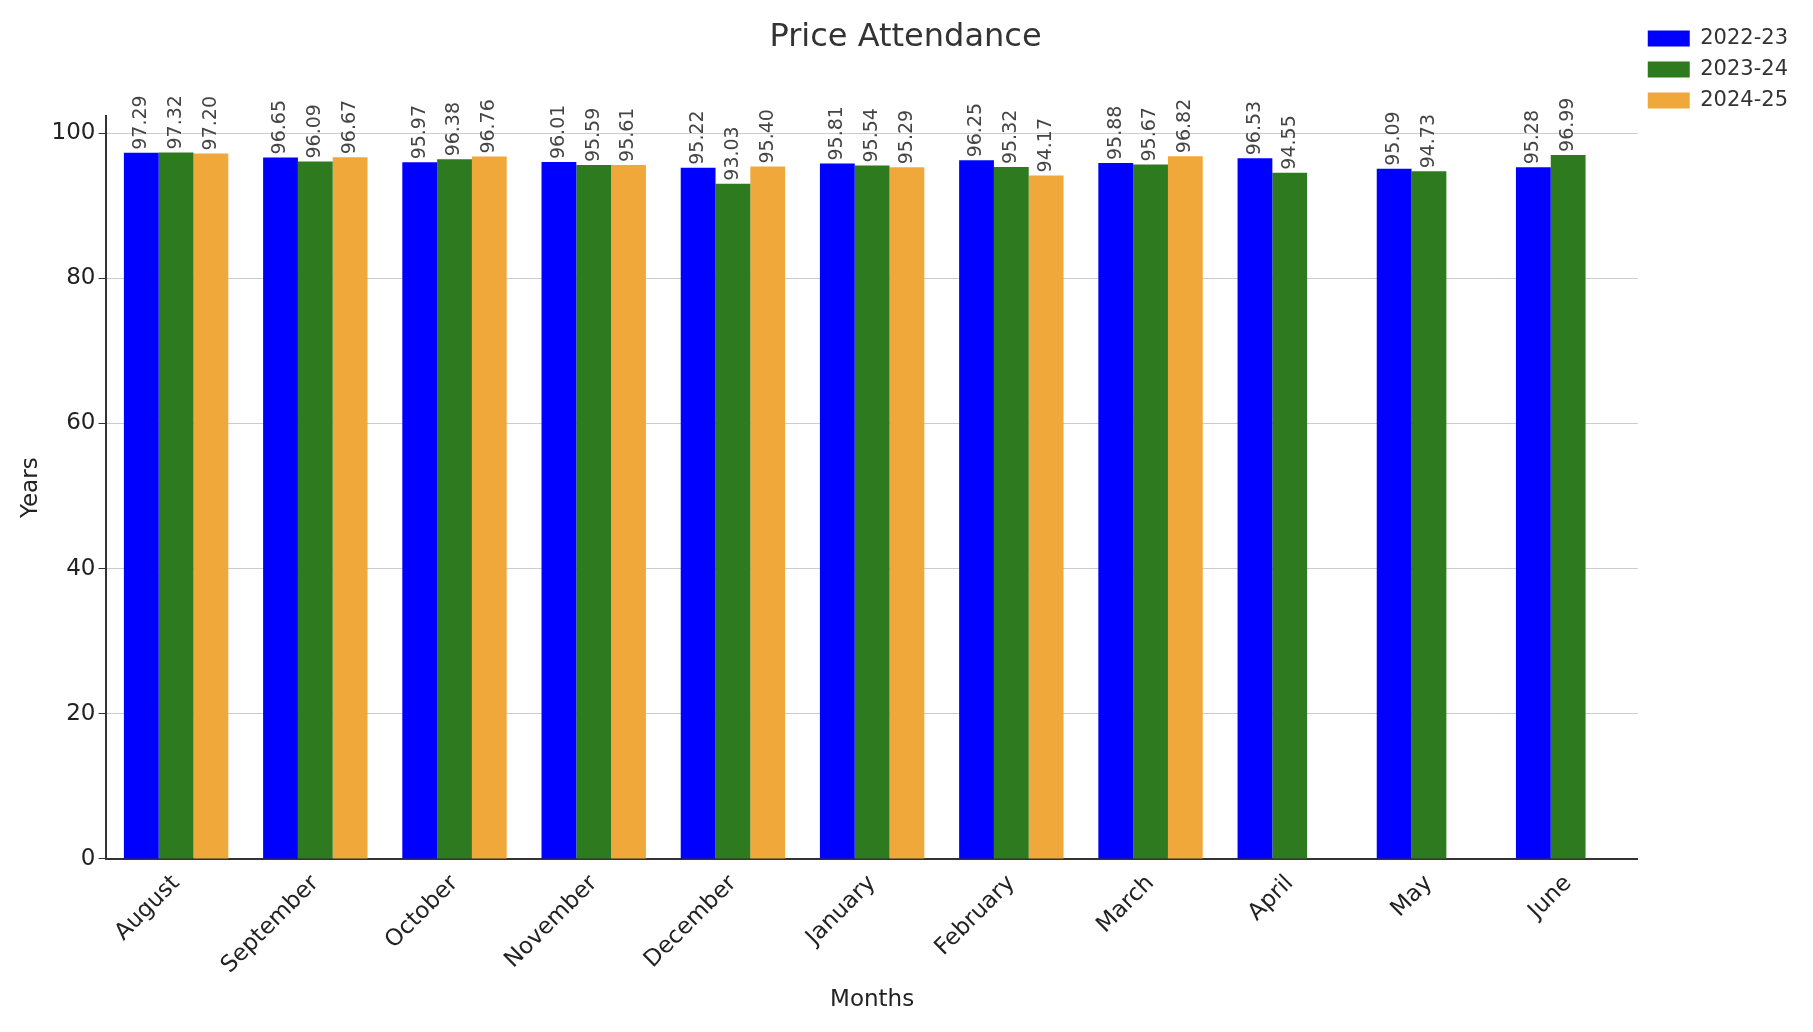 The image size is (1813, 1032). What do you see at coordinates (765, 136) in the screenshot?
I see `data-label: 95.40` at bounding box center [765, 136].